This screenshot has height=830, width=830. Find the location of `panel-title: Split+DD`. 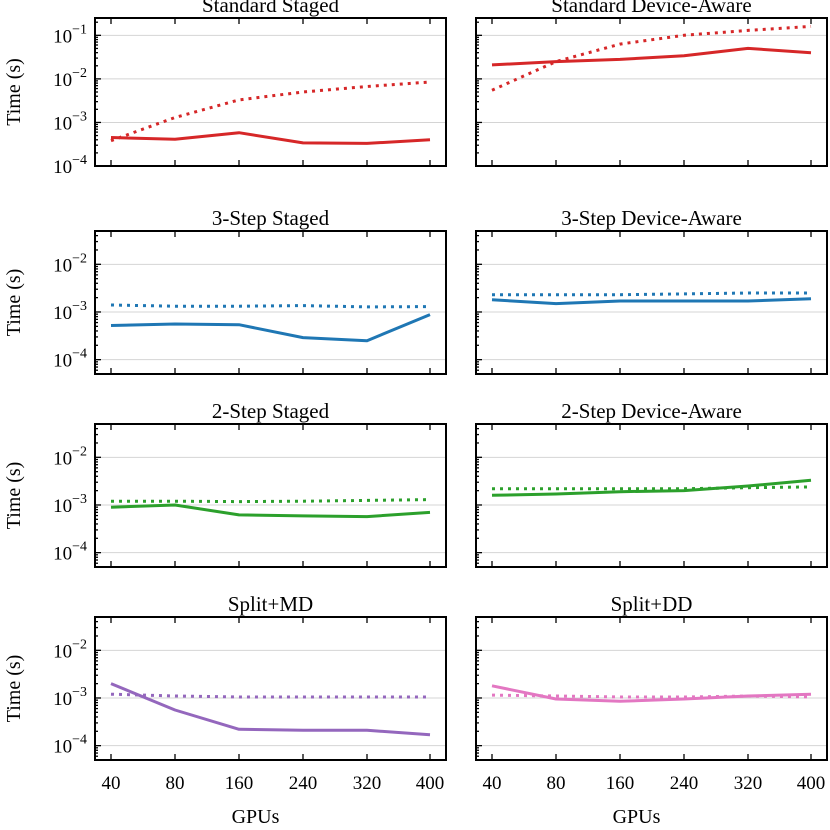

panel-title: Split+DD is located at coordinates (652, 604).